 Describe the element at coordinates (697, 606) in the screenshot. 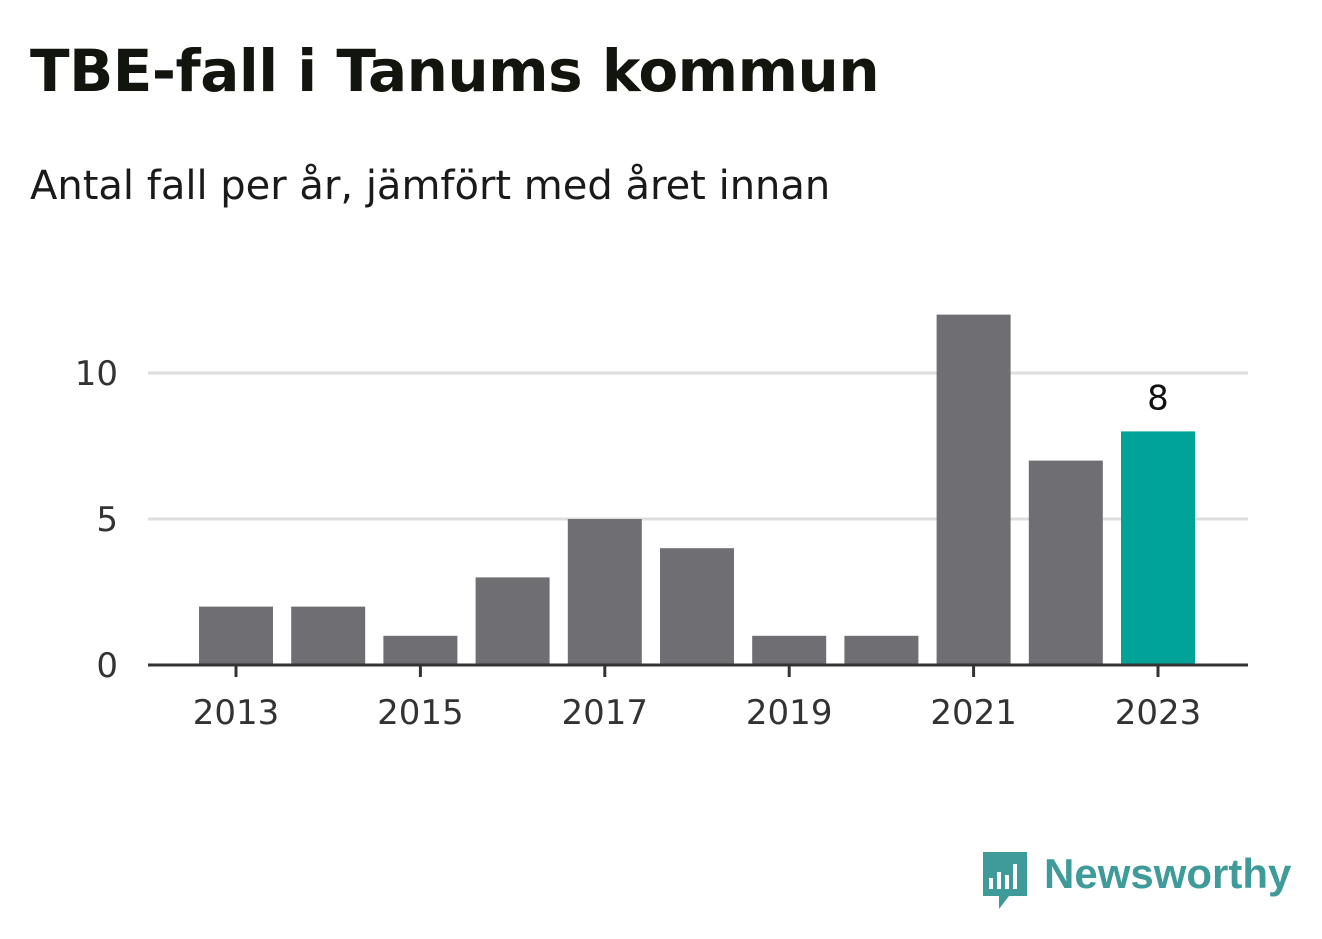

I see `bar-2018` at that location.